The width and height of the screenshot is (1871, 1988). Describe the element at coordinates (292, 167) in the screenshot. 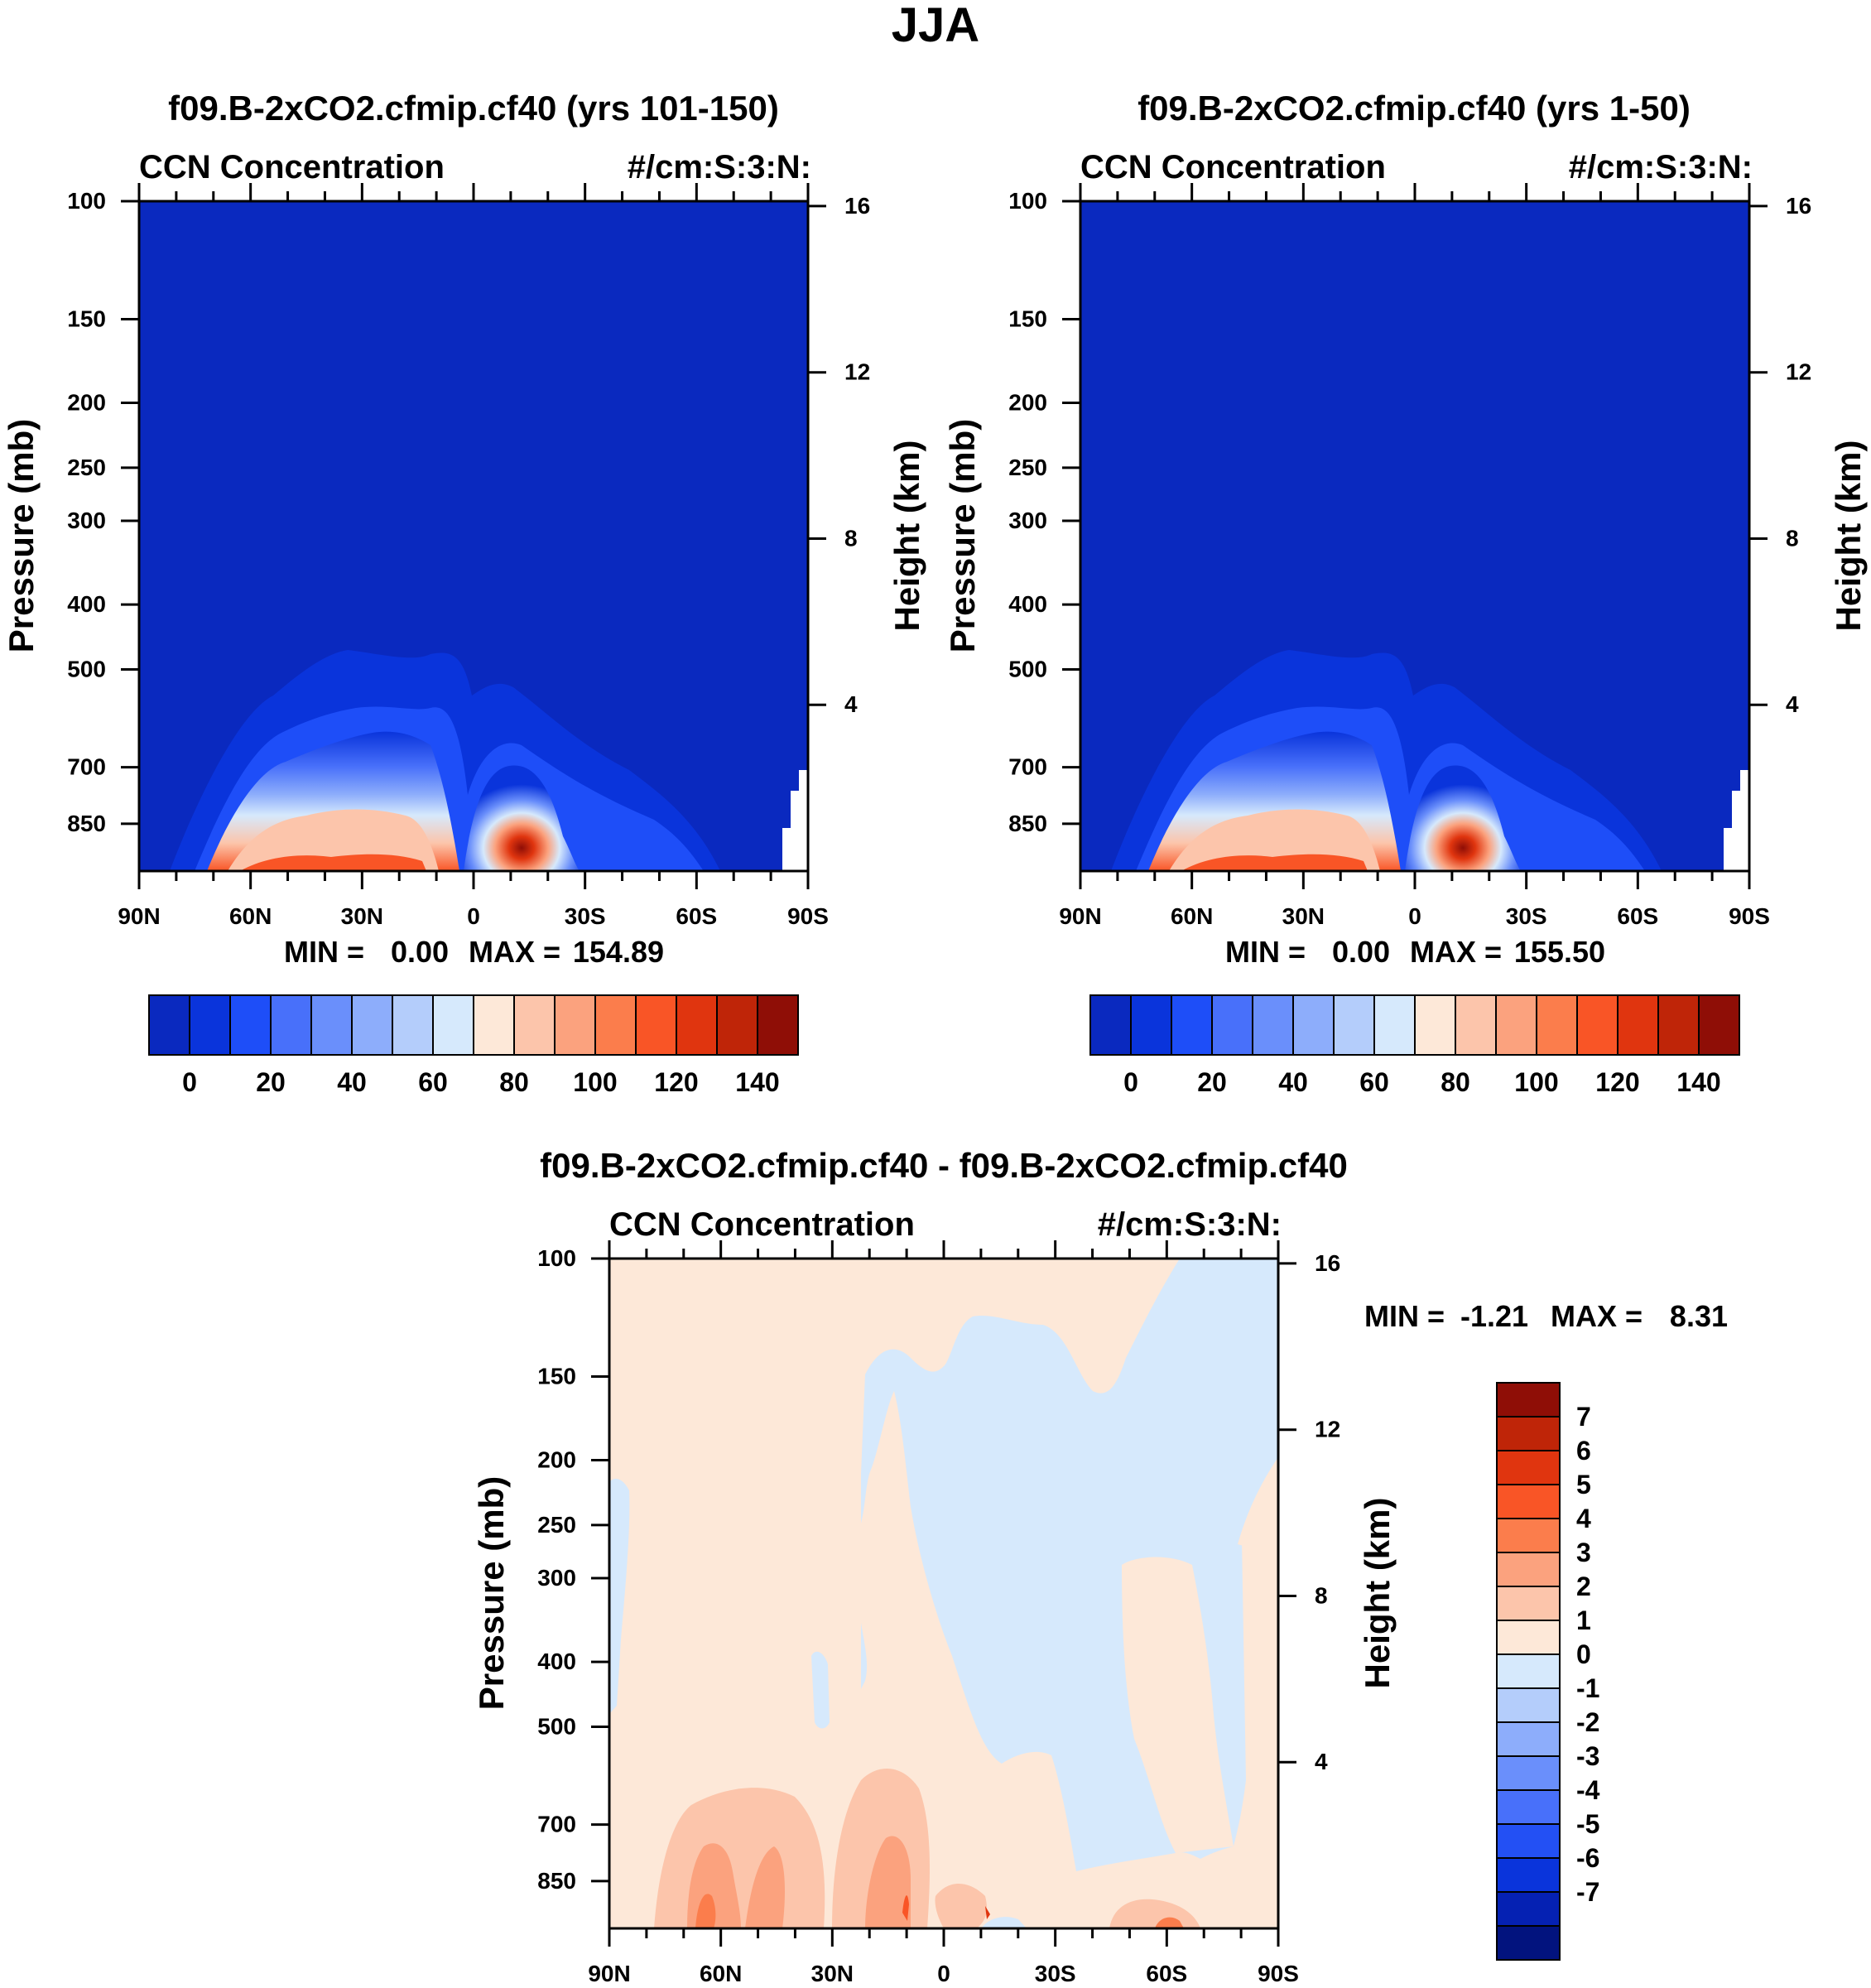

I see `panel-1-left-subtitle: CCN Concentration` at that location.